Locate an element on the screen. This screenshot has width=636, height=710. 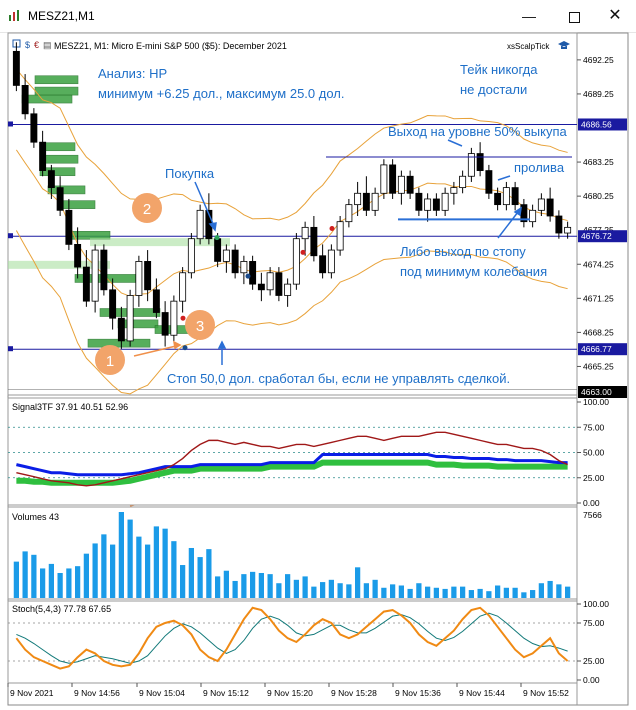
signal-panel is located at coordinates (292, 451).